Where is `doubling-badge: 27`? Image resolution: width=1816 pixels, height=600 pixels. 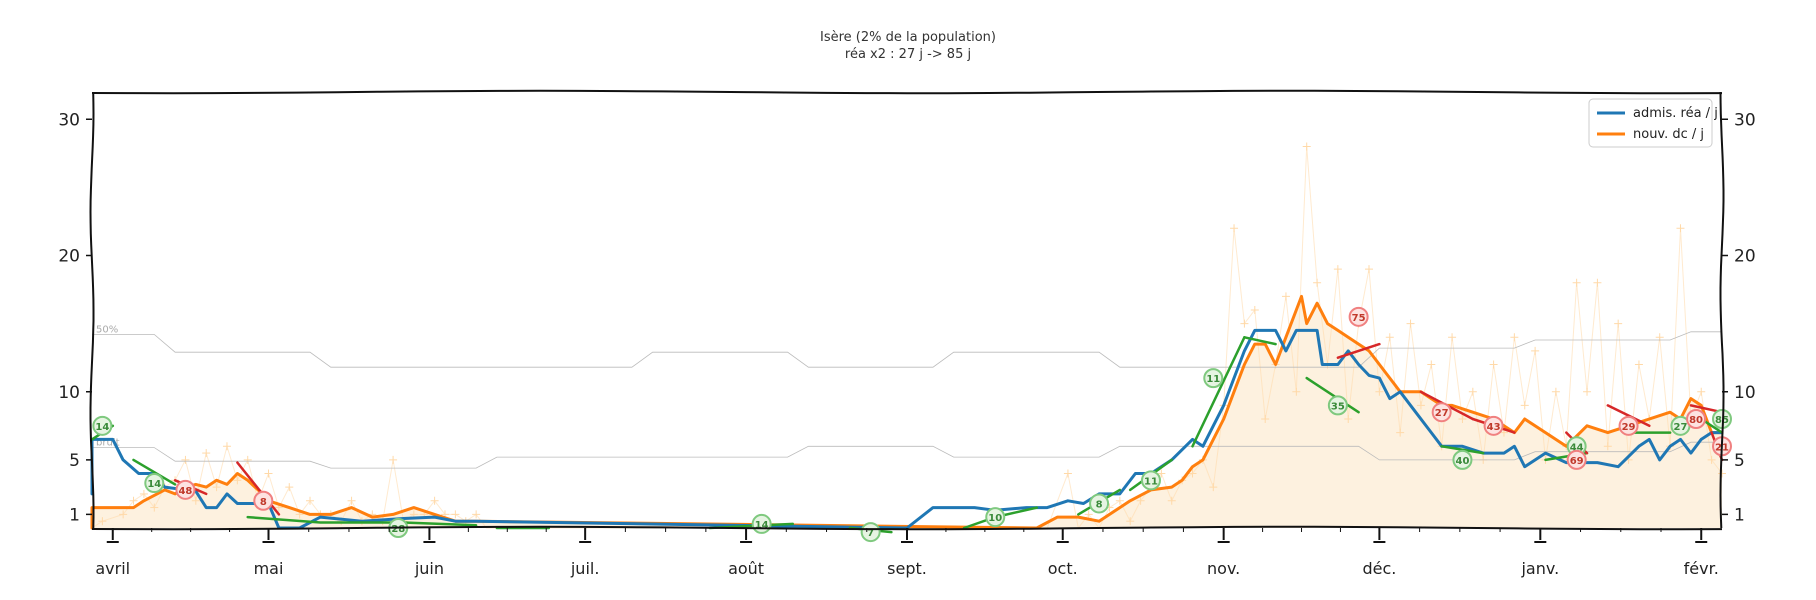
doubling-badge: 27 is located at coordinates (1441, 412).